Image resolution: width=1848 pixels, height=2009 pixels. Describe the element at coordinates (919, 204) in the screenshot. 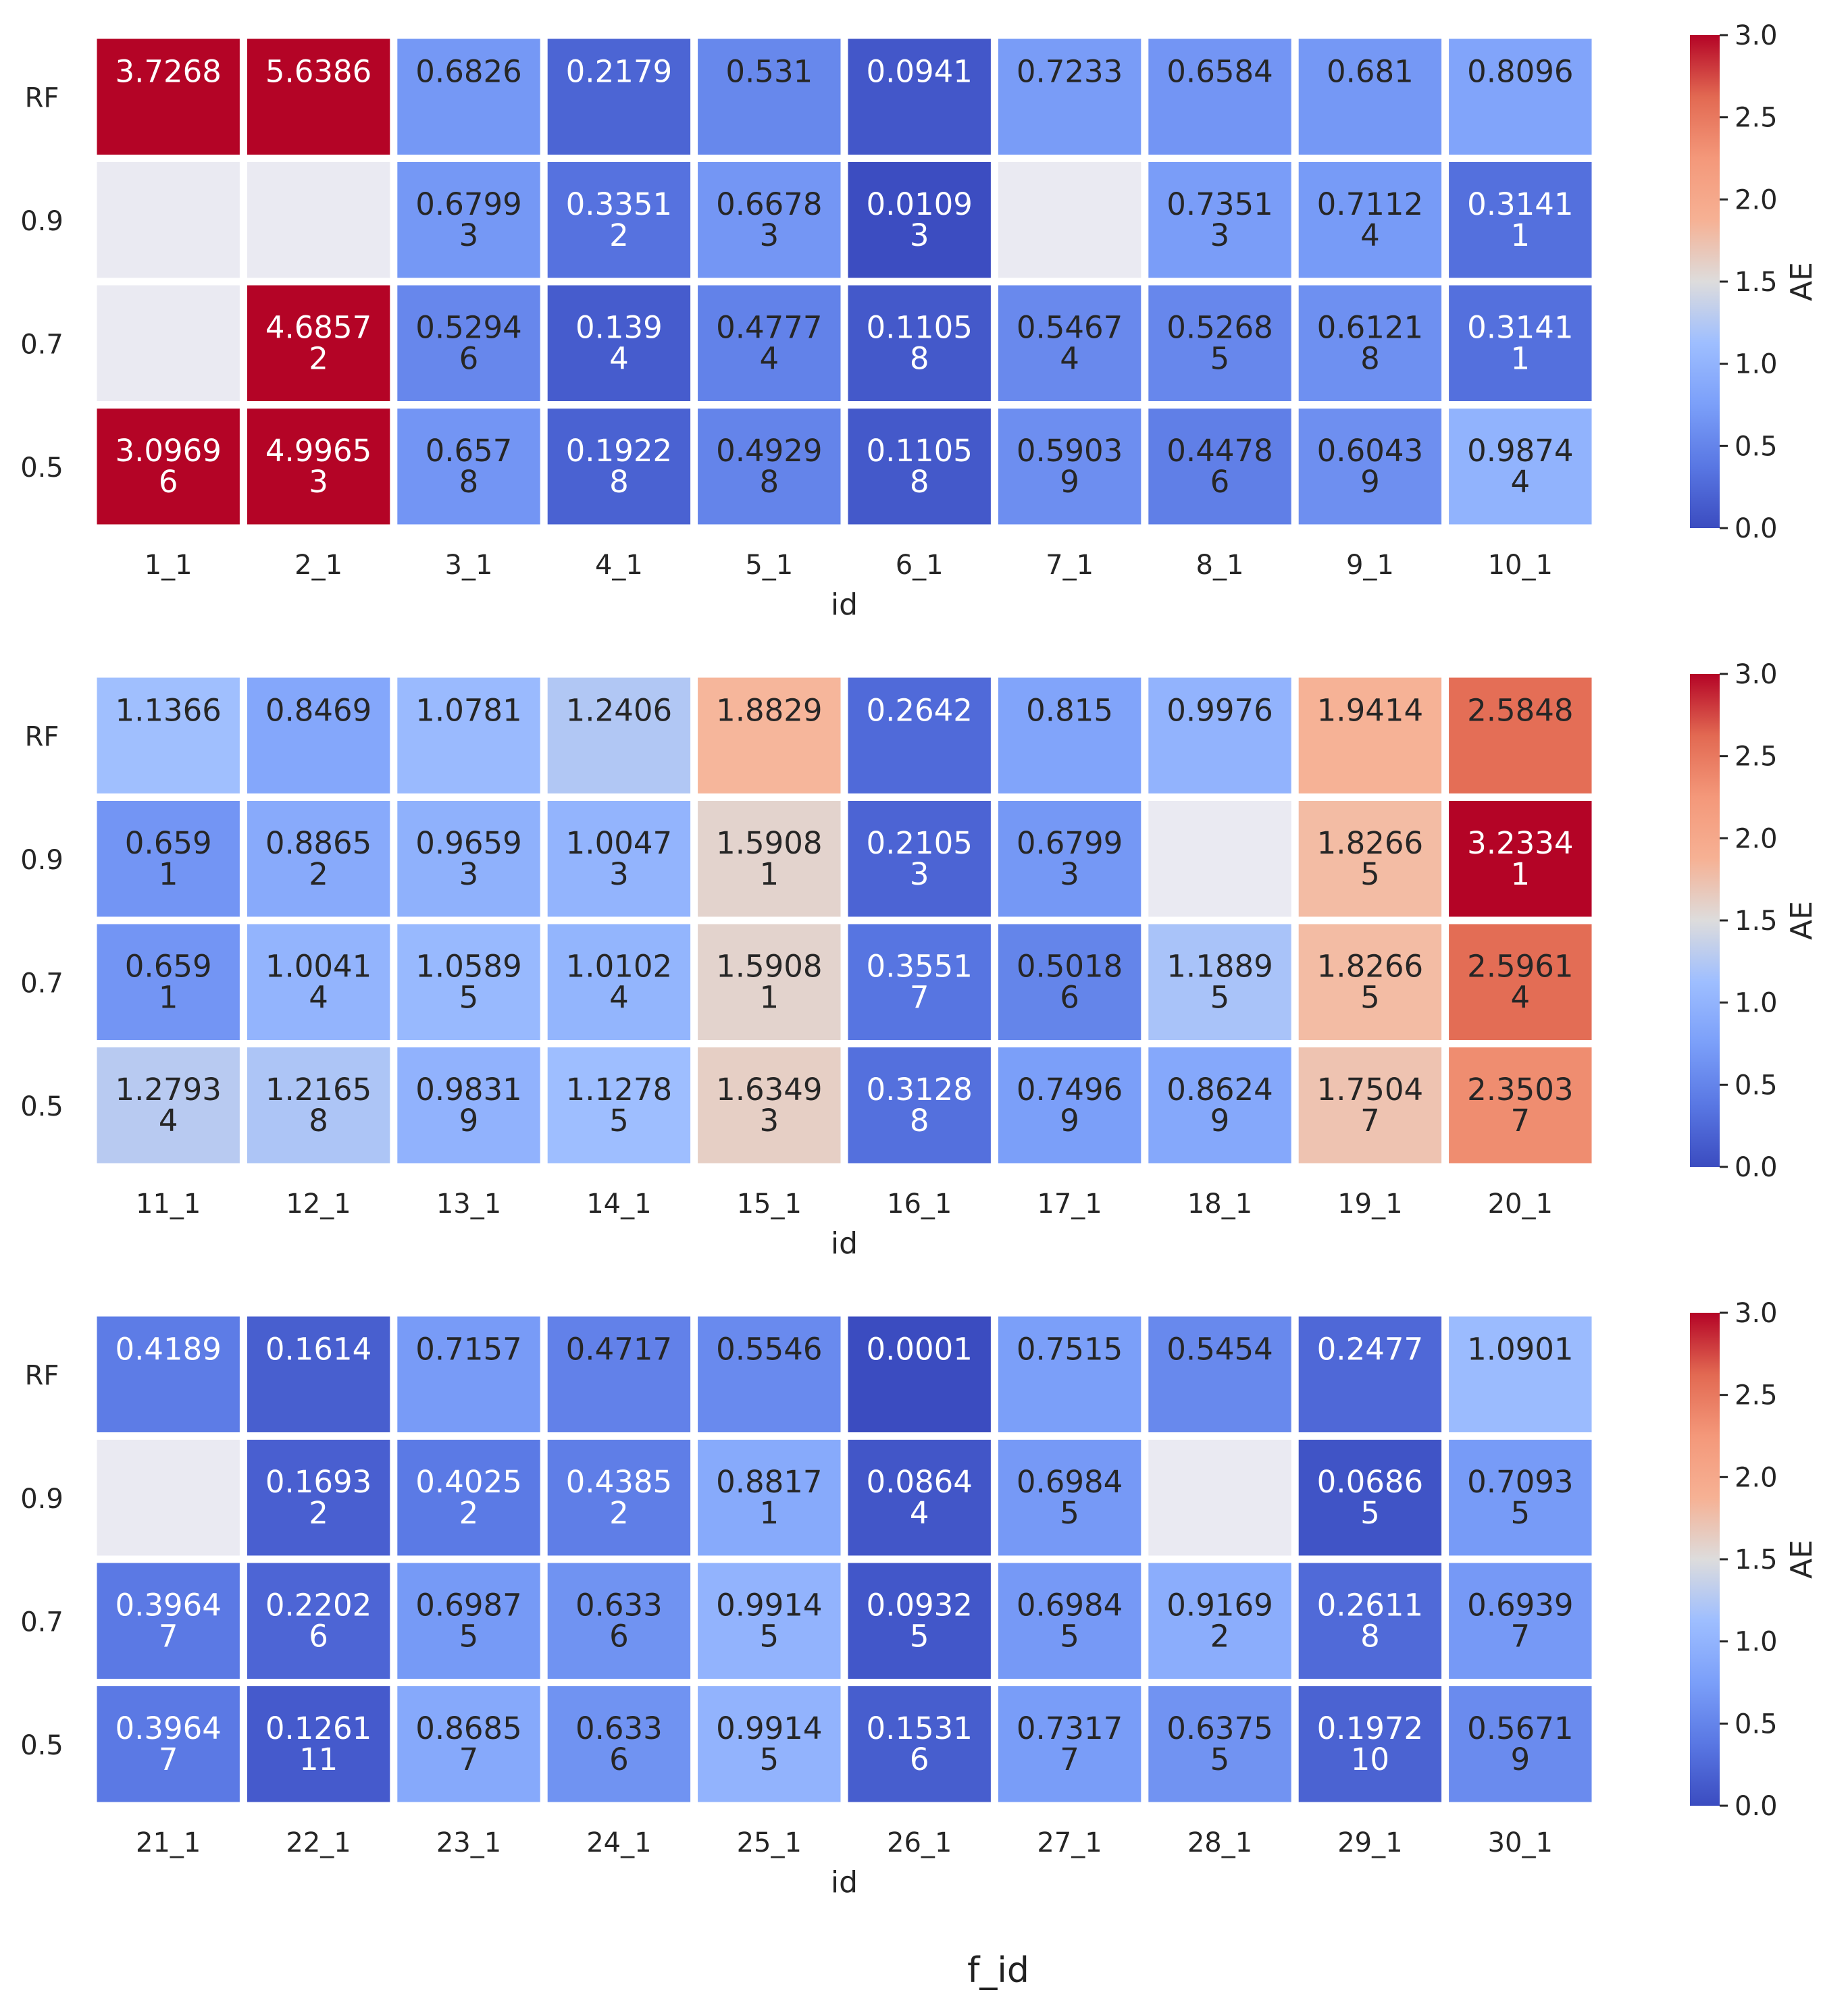

I see `cell-value-label: 0.0109` at that location.